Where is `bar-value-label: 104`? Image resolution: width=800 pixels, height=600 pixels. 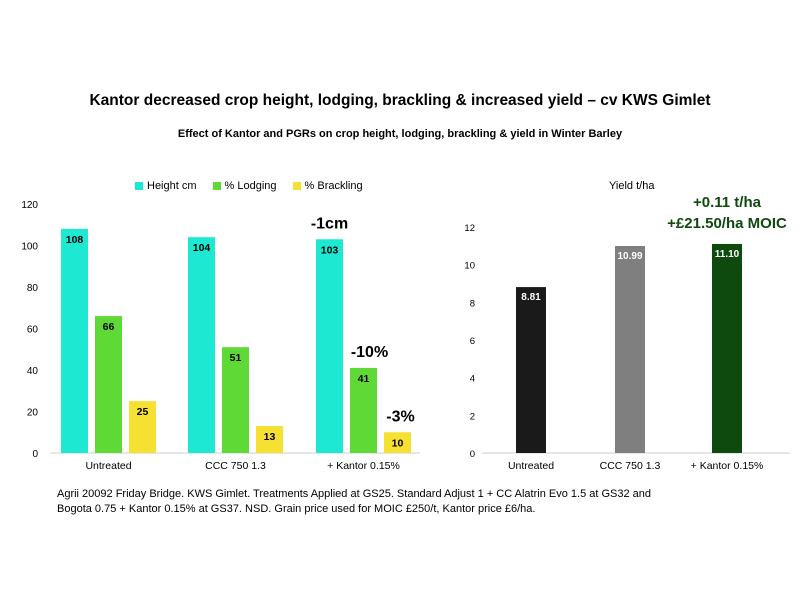 bar-value-label: 104 is located at coordinates (202, 248).